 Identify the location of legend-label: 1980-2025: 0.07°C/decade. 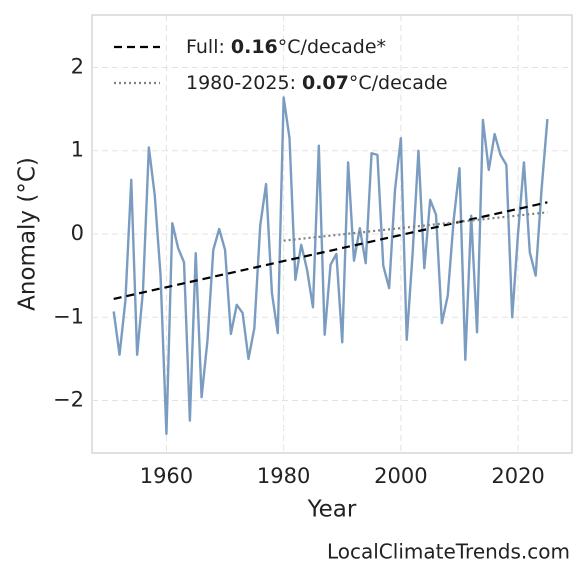
(317, 83).